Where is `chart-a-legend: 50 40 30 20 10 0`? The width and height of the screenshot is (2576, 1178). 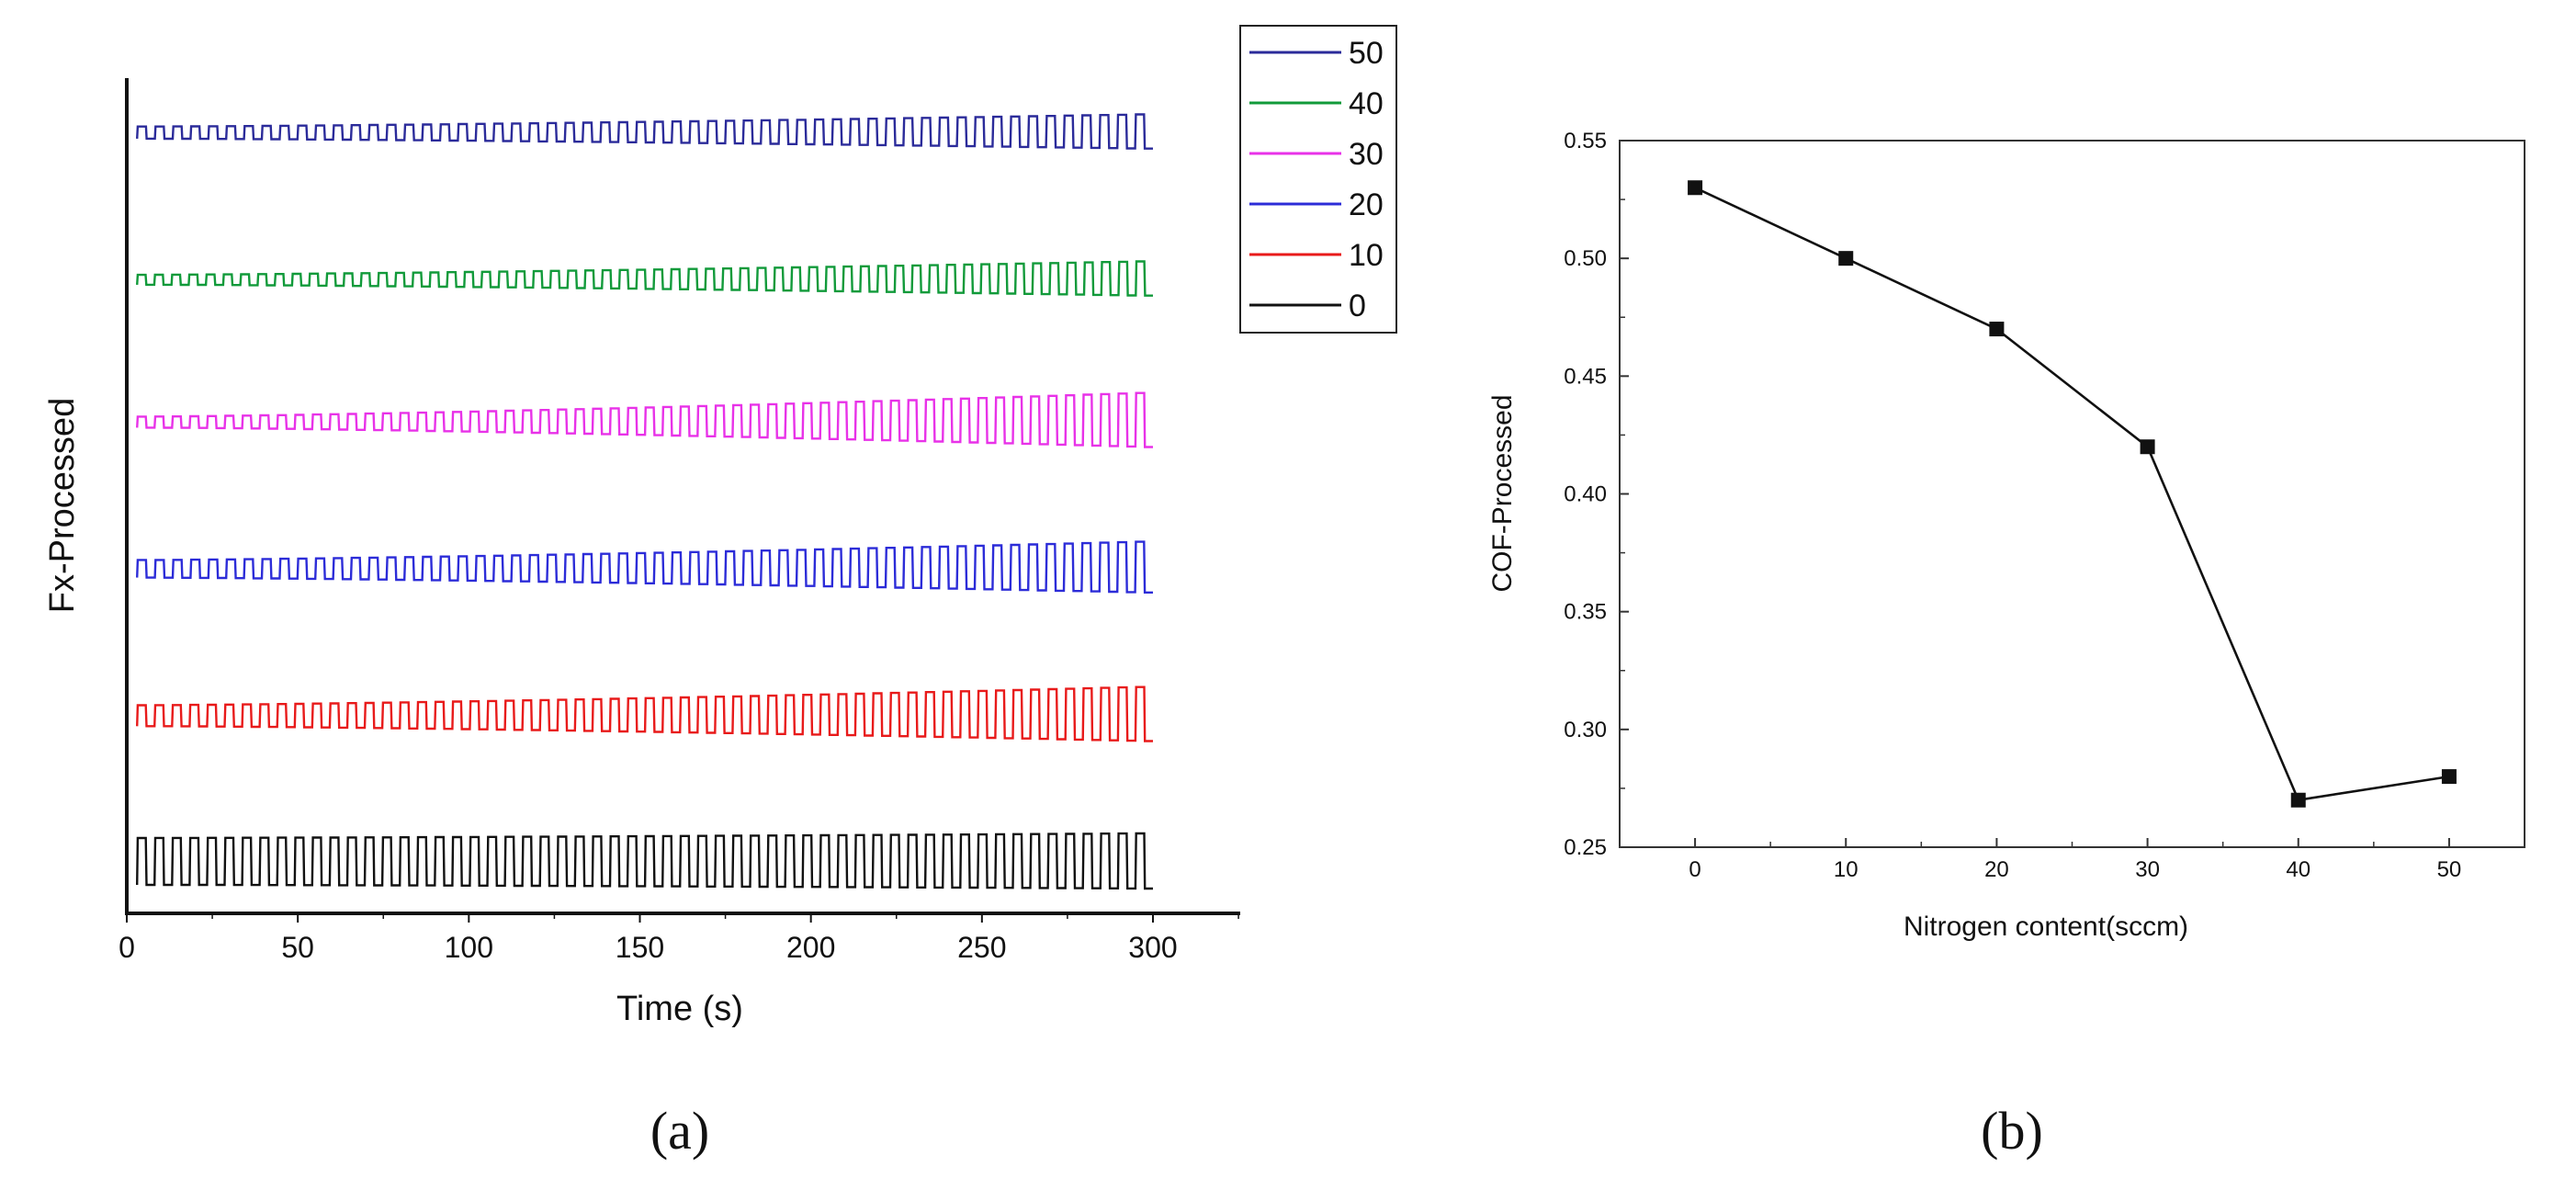 chart-a-legend: 50 40 30 20 10 0 is located at coordinates (1318, 179).